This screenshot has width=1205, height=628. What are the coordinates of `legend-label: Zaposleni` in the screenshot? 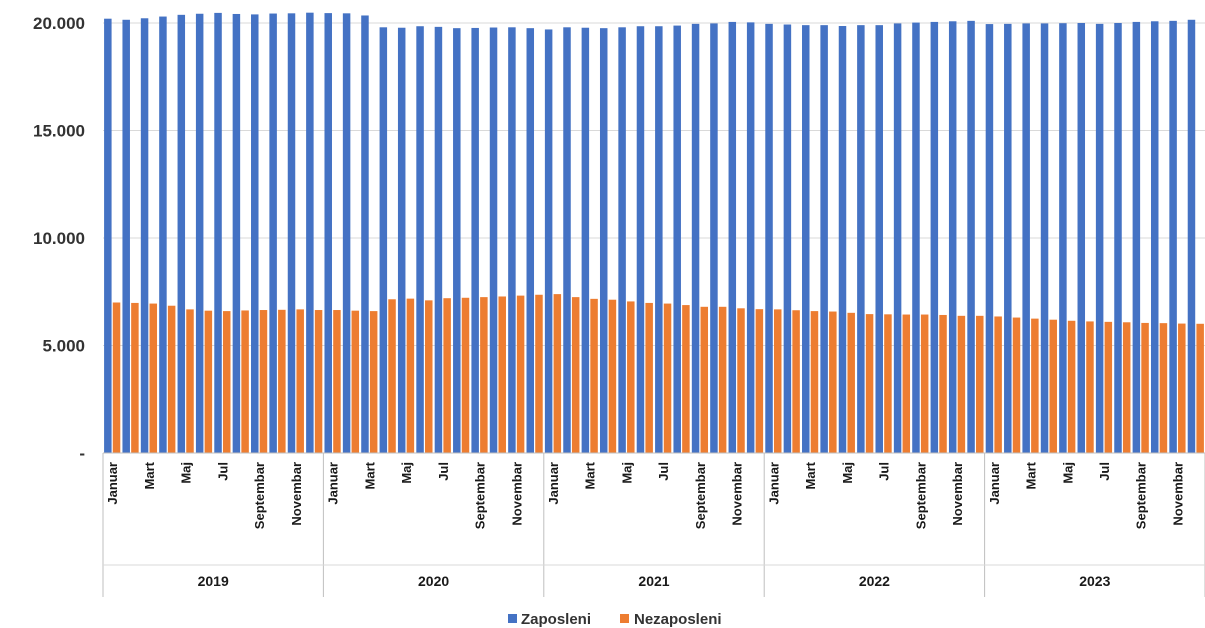 It's located at (556, 619).